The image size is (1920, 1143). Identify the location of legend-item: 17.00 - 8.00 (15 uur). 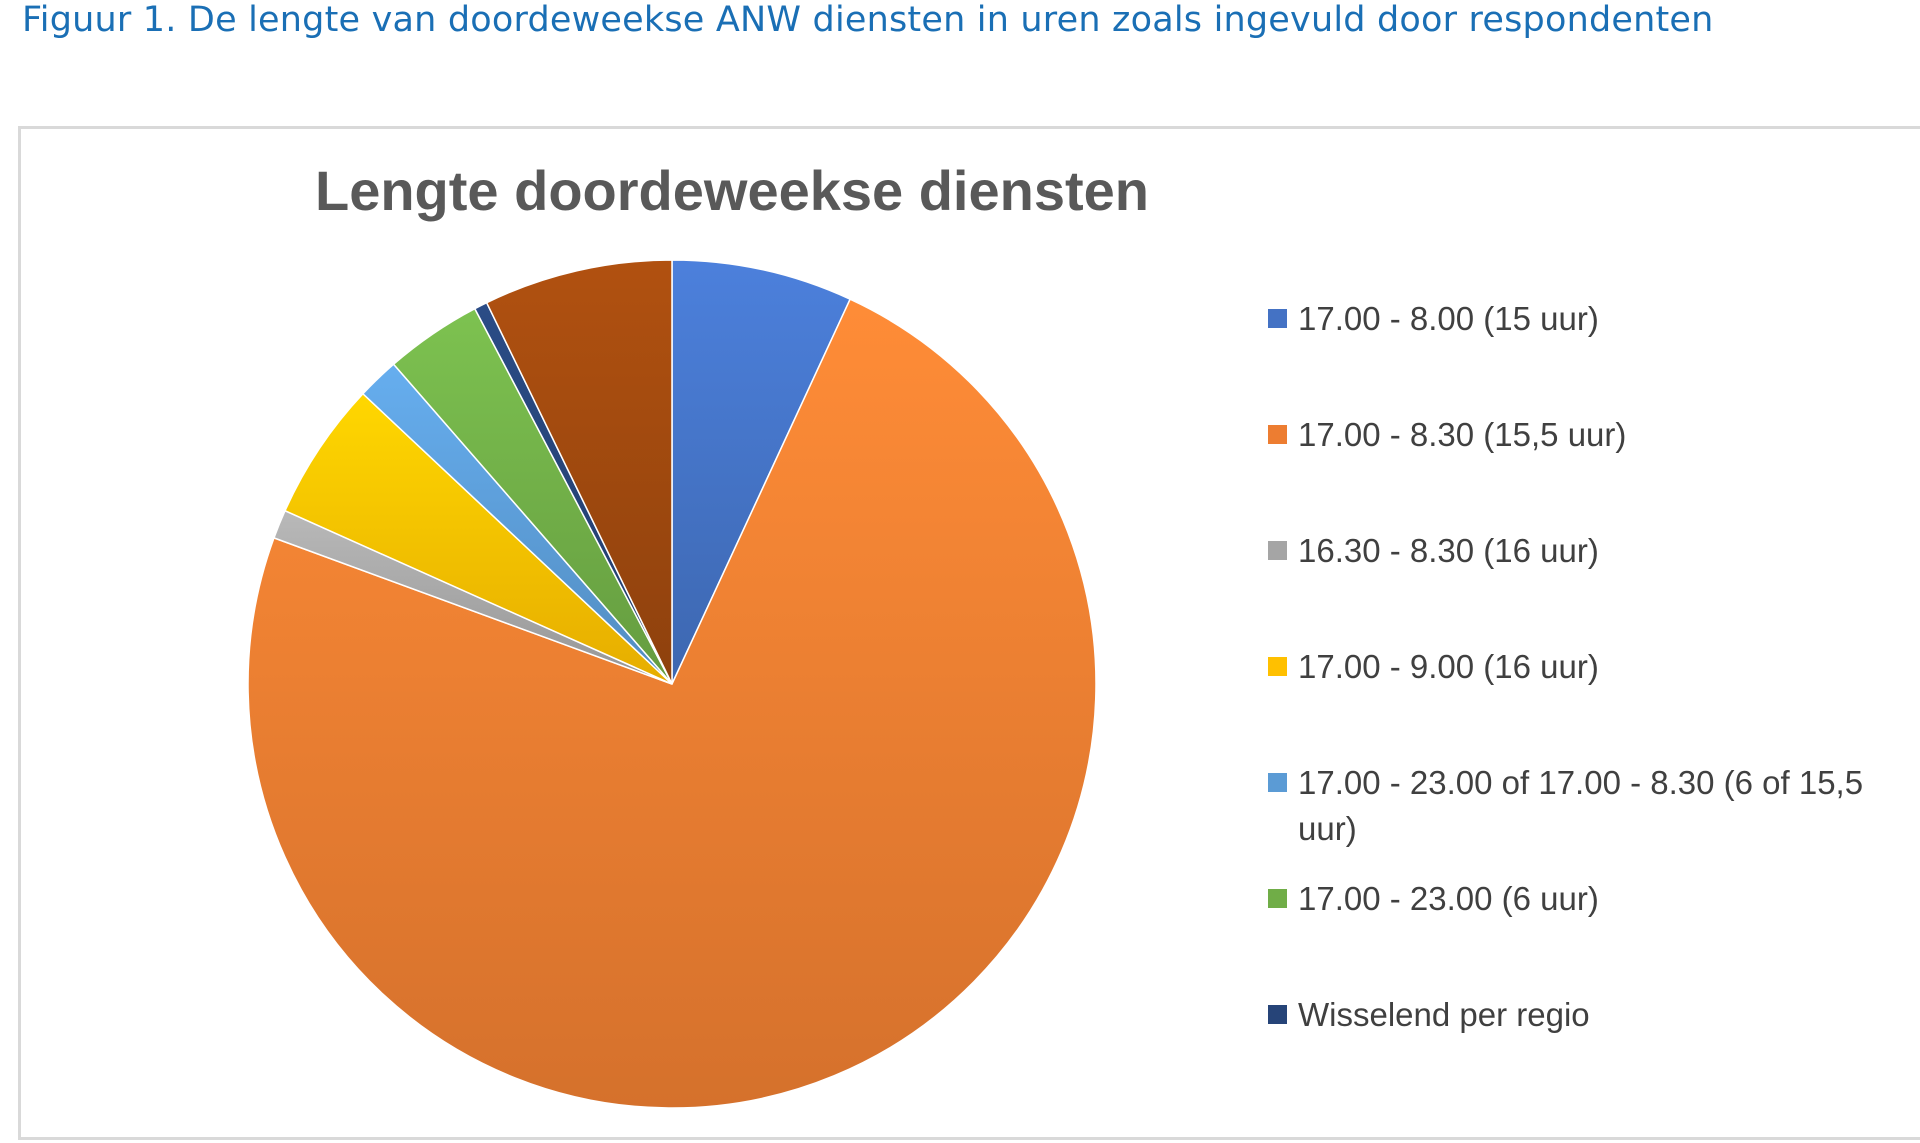
(1588, 319).